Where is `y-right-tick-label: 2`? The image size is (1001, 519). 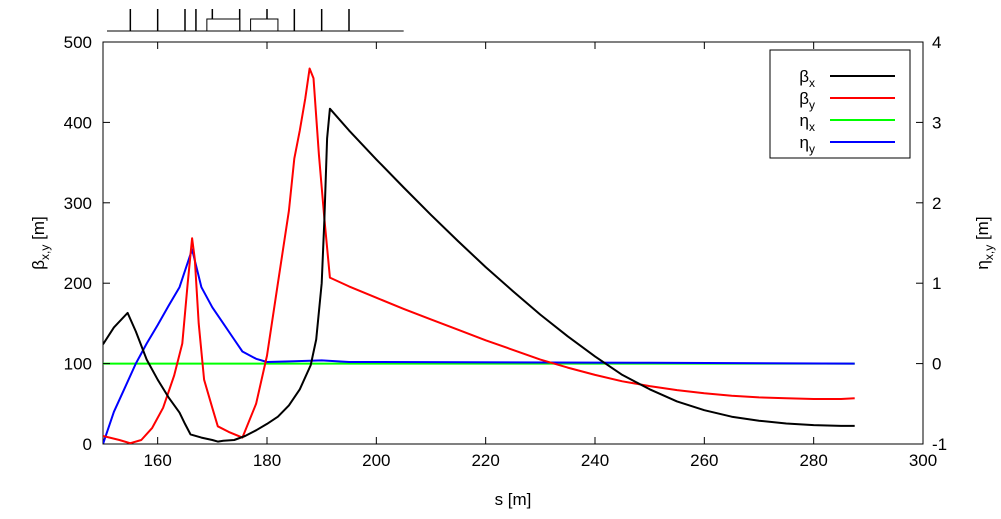
y-right-tick-label: 2 is located at coordinates (936, 203).